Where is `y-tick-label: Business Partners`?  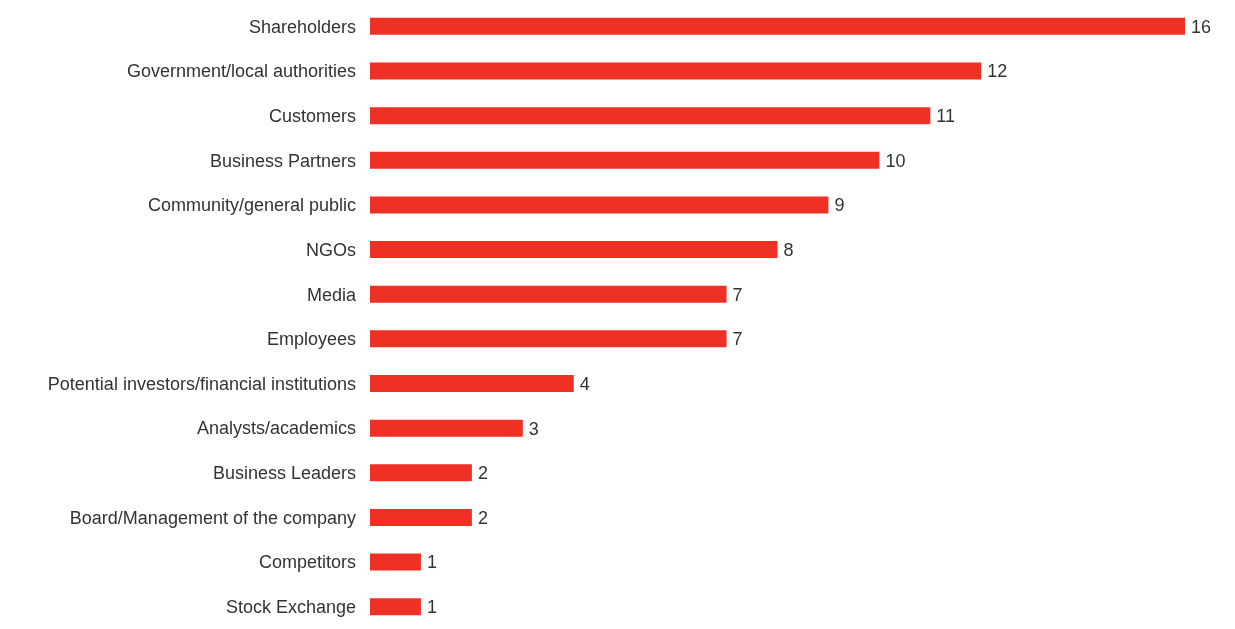 y-tick-label: Business Partners is located at coordinates (282, 160).